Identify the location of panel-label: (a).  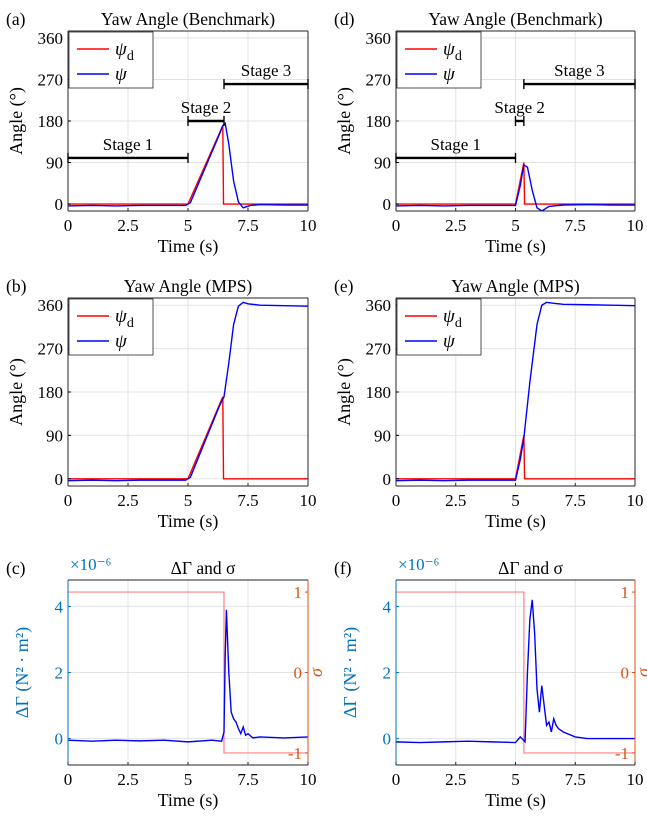
(16, 19).